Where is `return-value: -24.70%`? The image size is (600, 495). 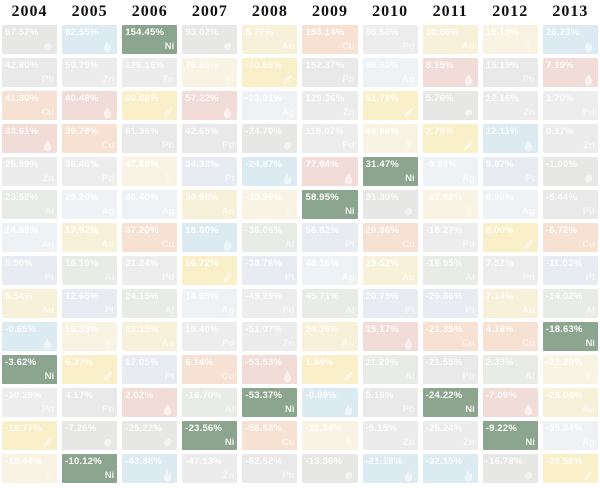 return-value: -24.70% is located at coordinates (264, 131).